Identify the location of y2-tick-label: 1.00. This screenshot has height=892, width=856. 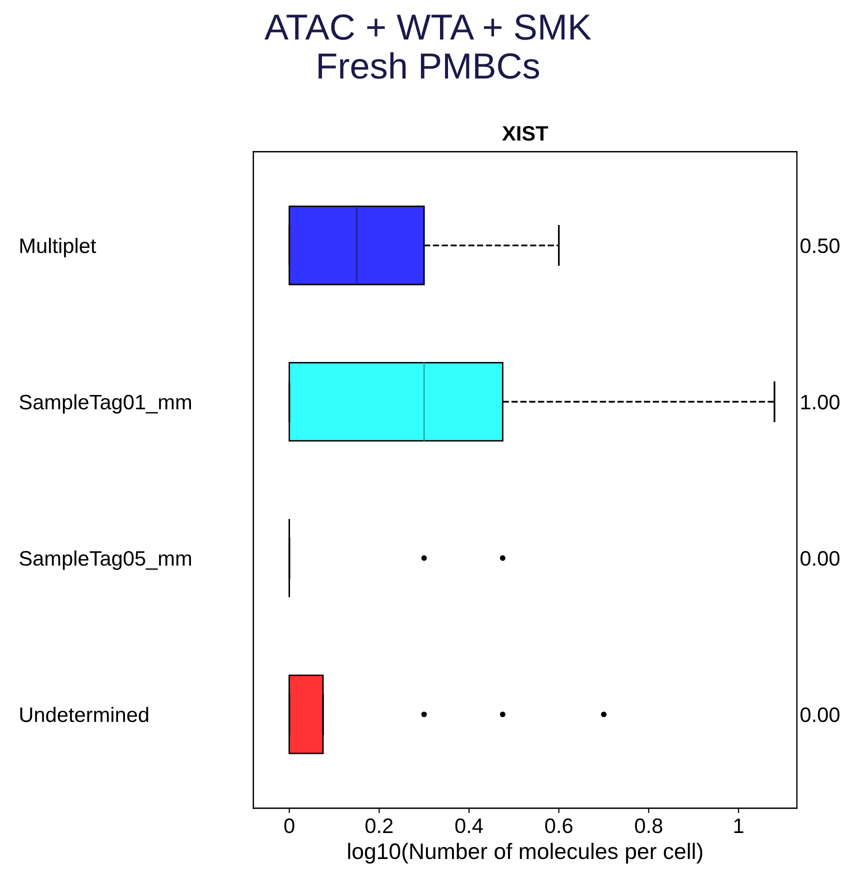
(820, 402).